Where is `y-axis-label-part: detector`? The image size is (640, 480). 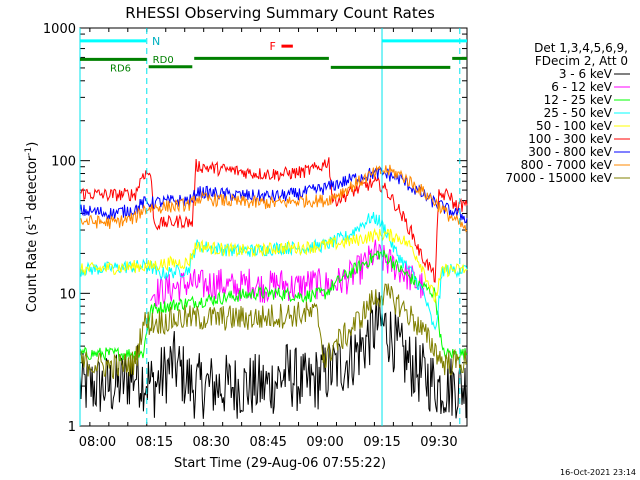
y-axis-label-part: detector is located at coordinates (32, 185).